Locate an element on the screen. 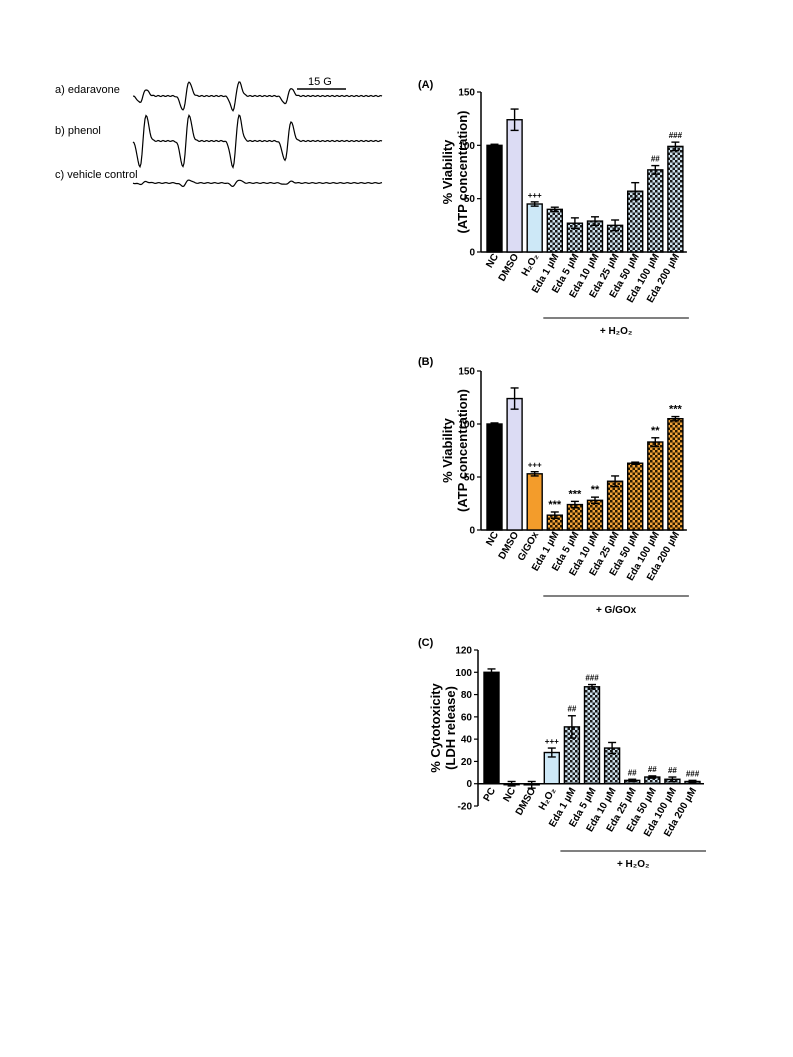 The width and height of the screenshot is (793, 1057). esr-trace-label: a) edaravone is located at coordinates (87, 90).